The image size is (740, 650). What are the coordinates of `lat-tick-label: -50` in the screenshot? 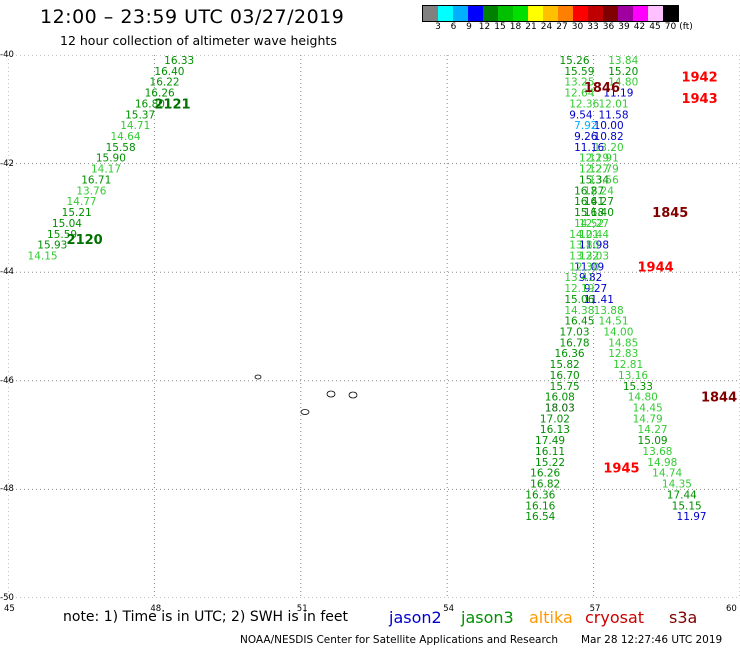 It's located at (7, 598).